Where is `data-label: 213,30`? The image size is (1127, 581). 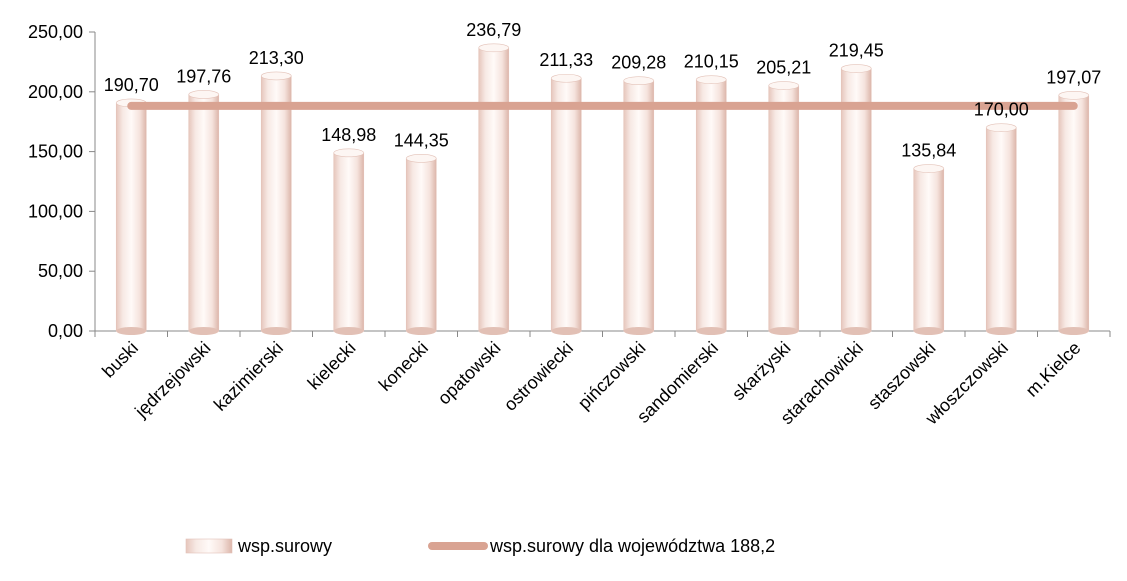 data-label: 213,30 is located at coordinates (276, 58).